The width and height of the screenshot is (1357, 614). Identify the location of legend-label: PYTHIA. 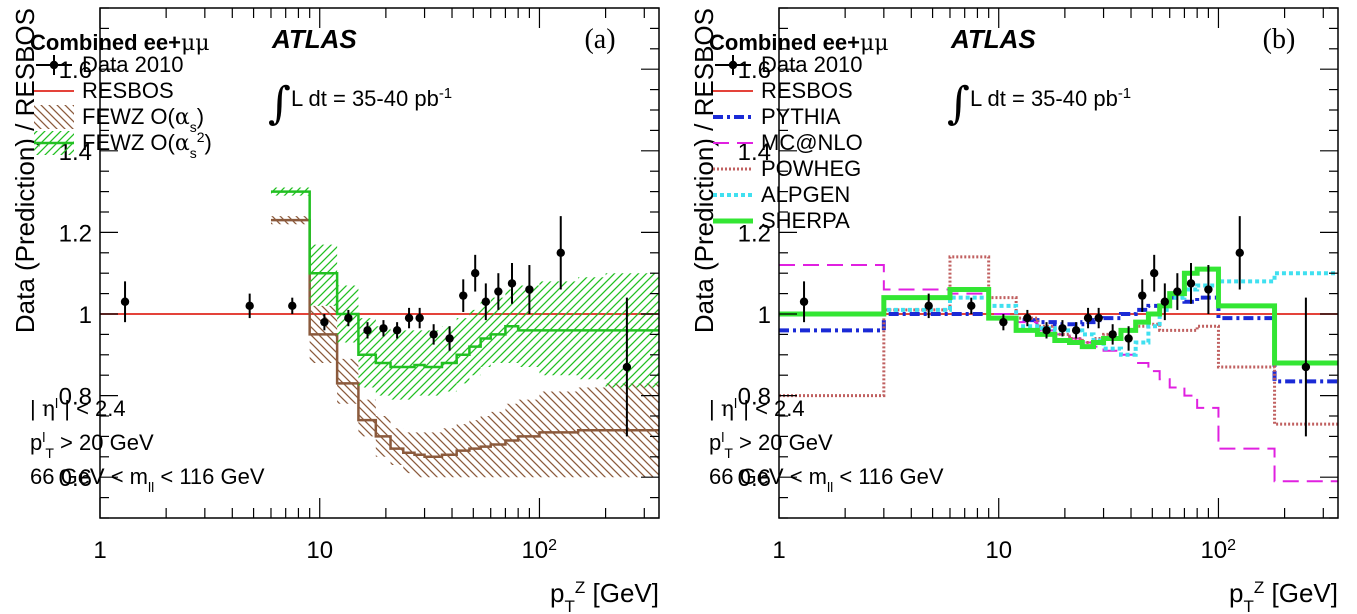
(801, 116).